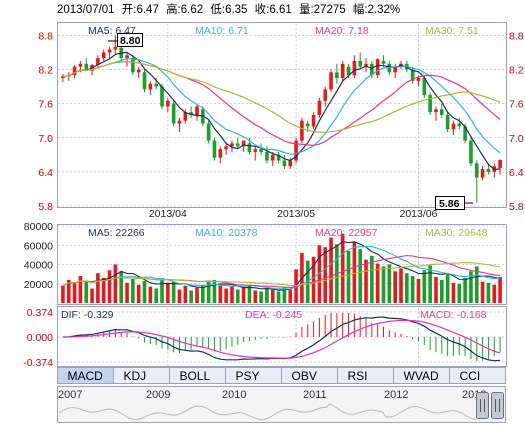 This screenshot has height=430, width=525. Describe the element at coordinates (236, 10) in the screenshot. I see `quote-low: 6.35` at that location.